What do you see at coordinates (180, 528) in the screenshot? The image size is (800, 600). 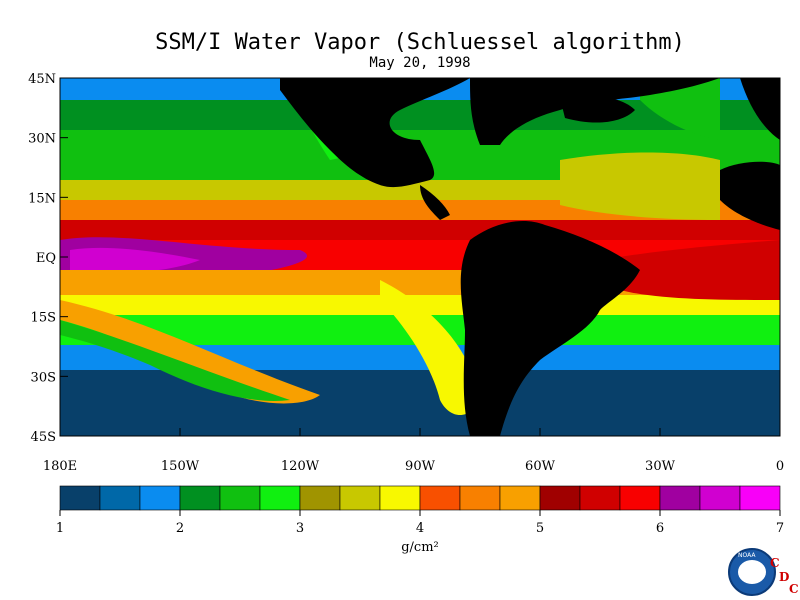 I see `colorbar-tick-label: 2` at bounding box center [180, 528].